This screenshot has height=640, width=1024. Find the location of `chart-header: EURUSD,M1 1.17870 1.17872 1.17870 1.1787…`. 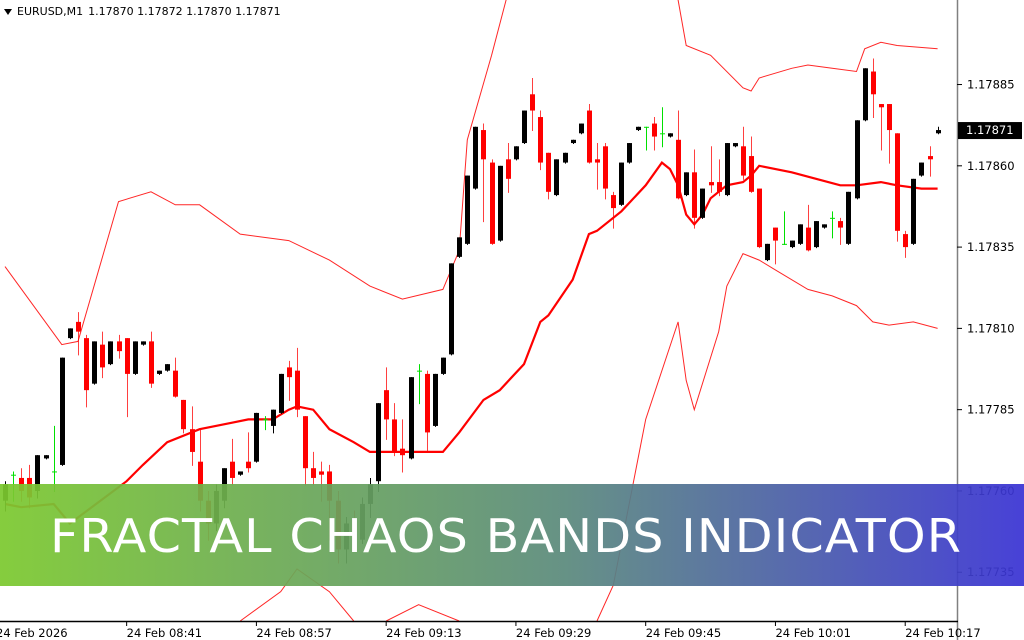

chart-header: EURUSD,M1 1.17870 1.17872 1.17870 1.1787… is located at coordinates (142, 11).